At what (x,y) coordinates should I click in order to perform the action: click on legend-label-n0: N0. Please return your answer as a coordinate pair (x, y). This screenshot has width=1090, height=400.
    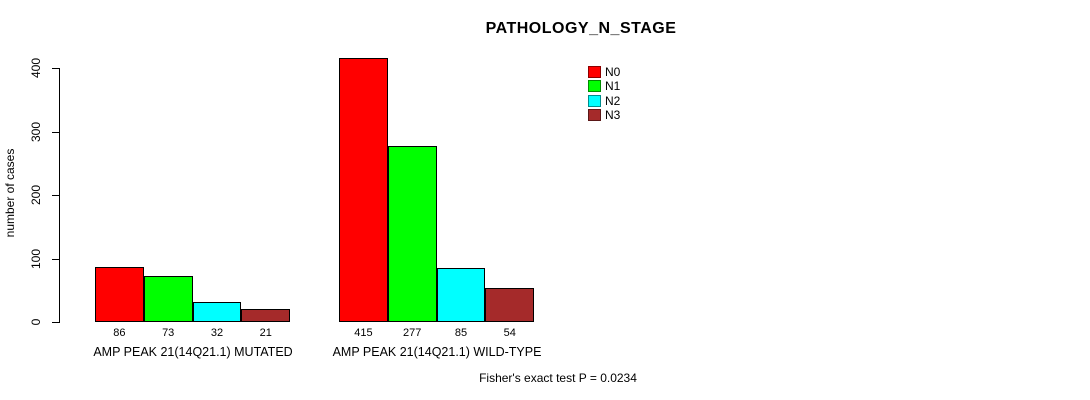
    Looking at the image, I should click on (613, 72).